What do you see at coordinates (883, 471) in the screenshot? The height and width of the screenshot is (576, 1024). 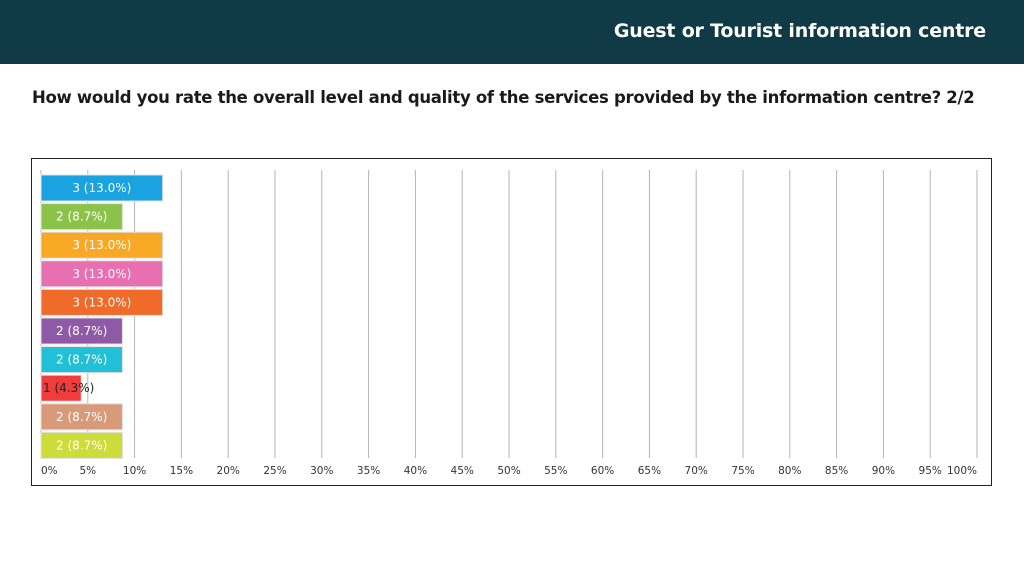 I see `x-tick-label: 90%` at bounding box center [883, 471].